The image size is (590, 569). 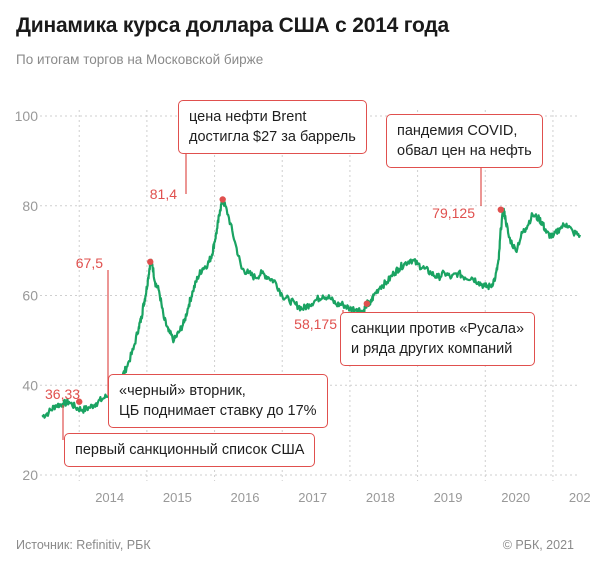 I want to click on callout-covid-line-2: обвал цен на нефть, so click(x=464, y=151).